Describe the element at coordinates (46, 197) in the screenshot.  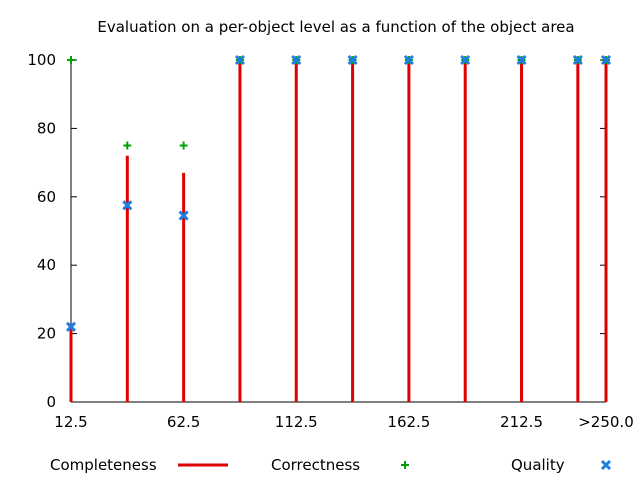
I see `y-tick-label: 60` at that location.